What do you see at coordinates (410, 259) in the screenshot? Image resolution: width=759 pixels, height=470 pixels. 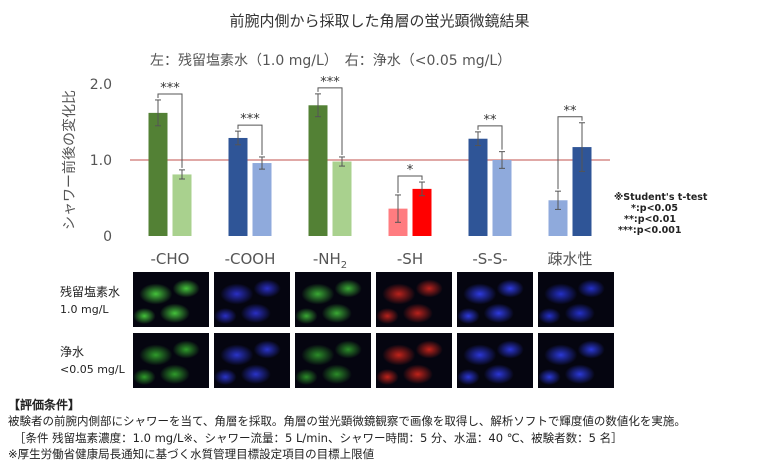 I see `x-tick-label: -SH` at bounding box center [410, 259].